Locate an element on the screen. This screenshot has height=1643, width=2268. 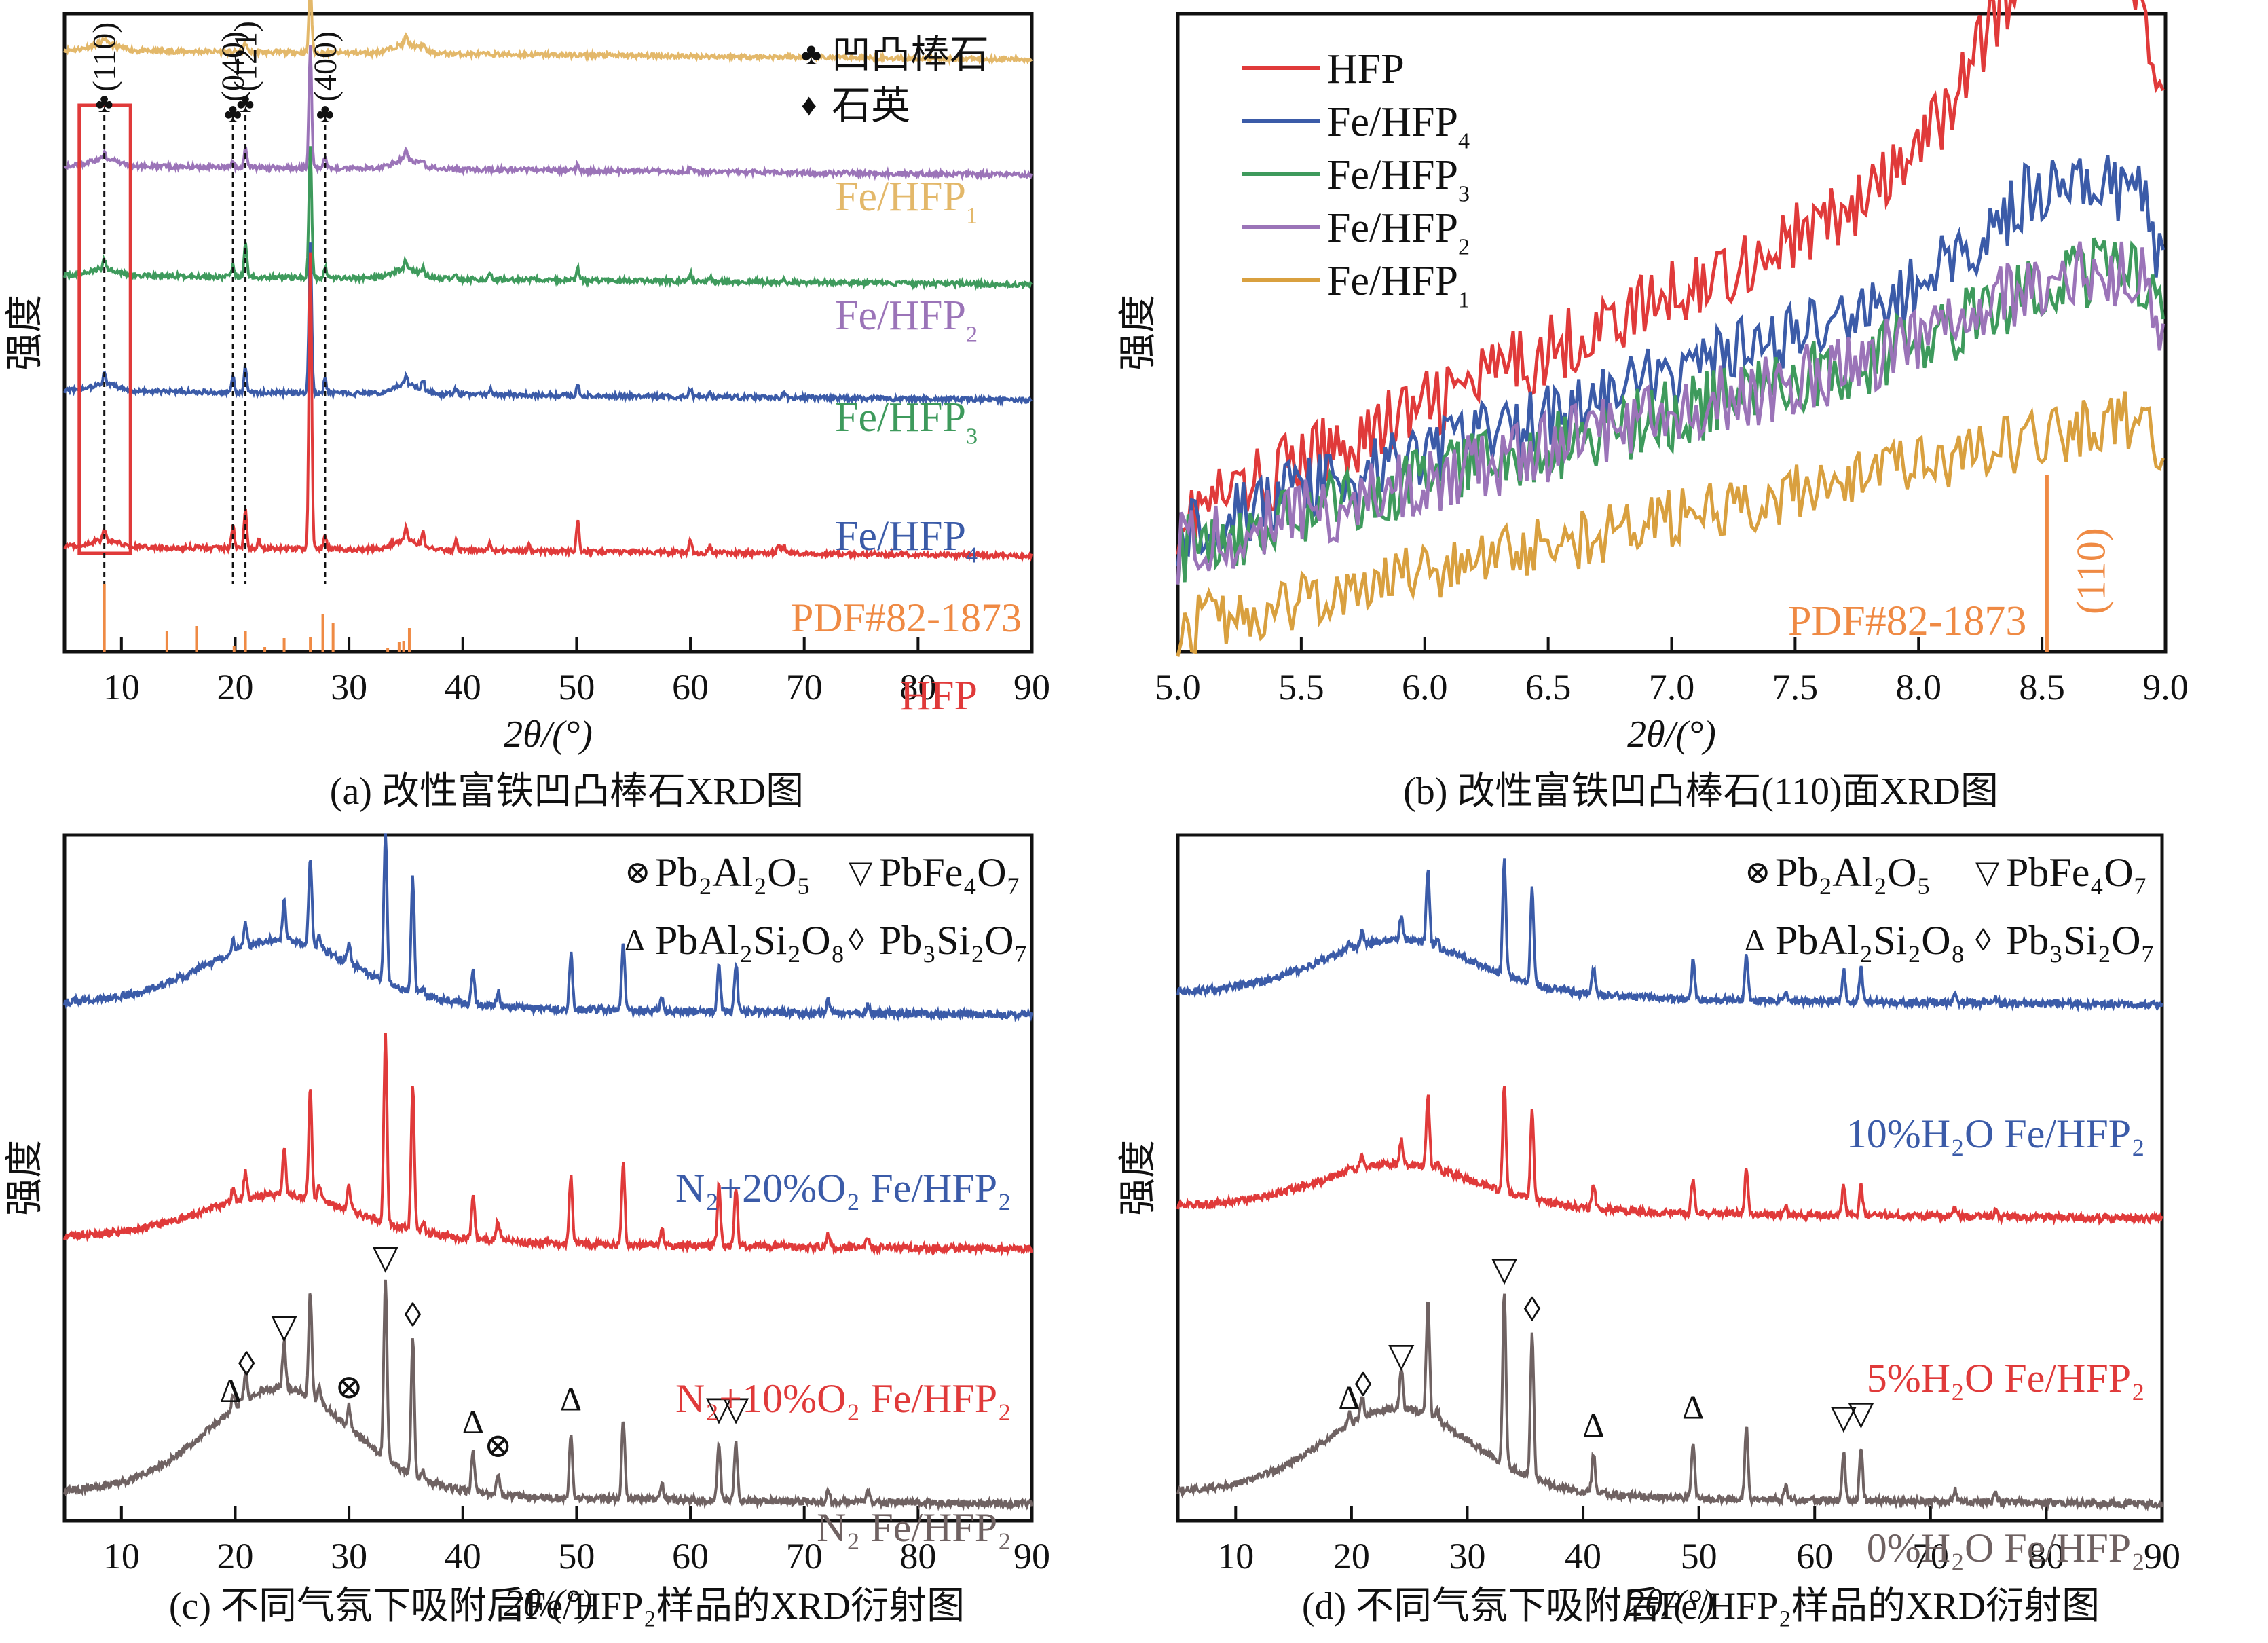
curve-label: N₂+10%O₂ Fe/HFP₂ is located at coordinates (843, 1398).